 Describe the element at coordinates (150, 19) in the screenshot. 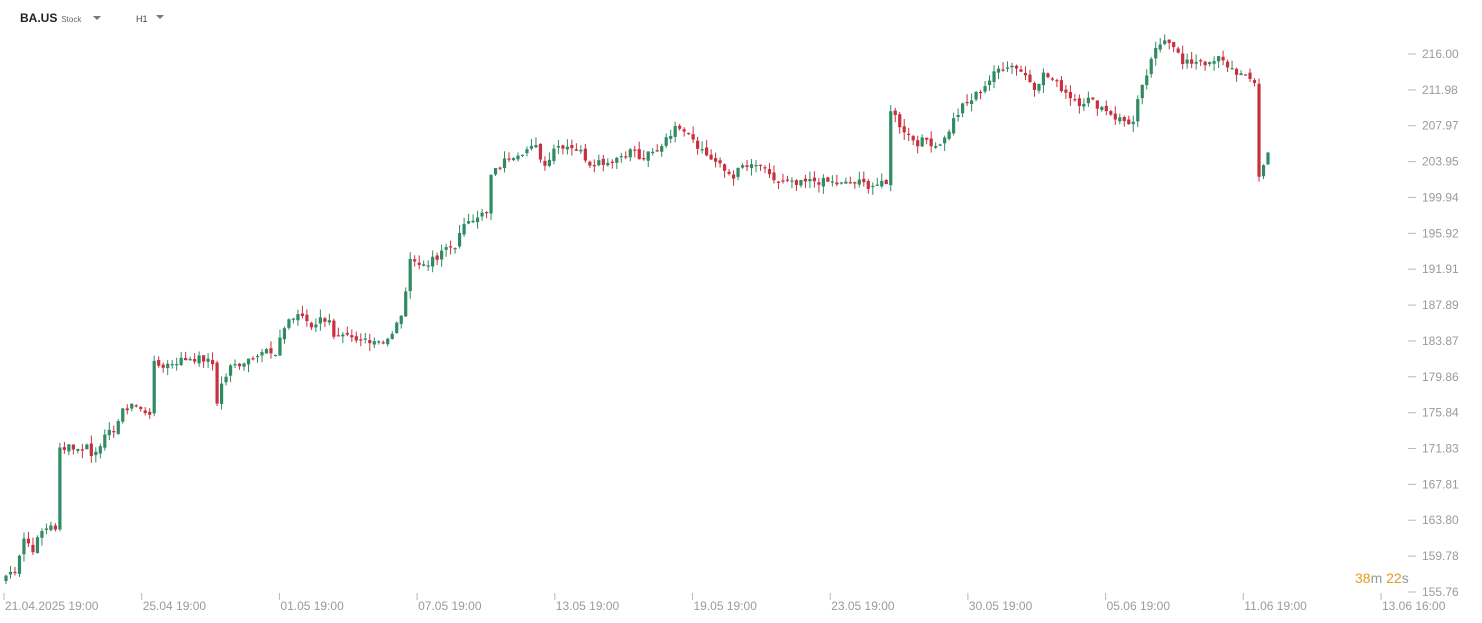

I see `timeframe-selector: H1` at that location.